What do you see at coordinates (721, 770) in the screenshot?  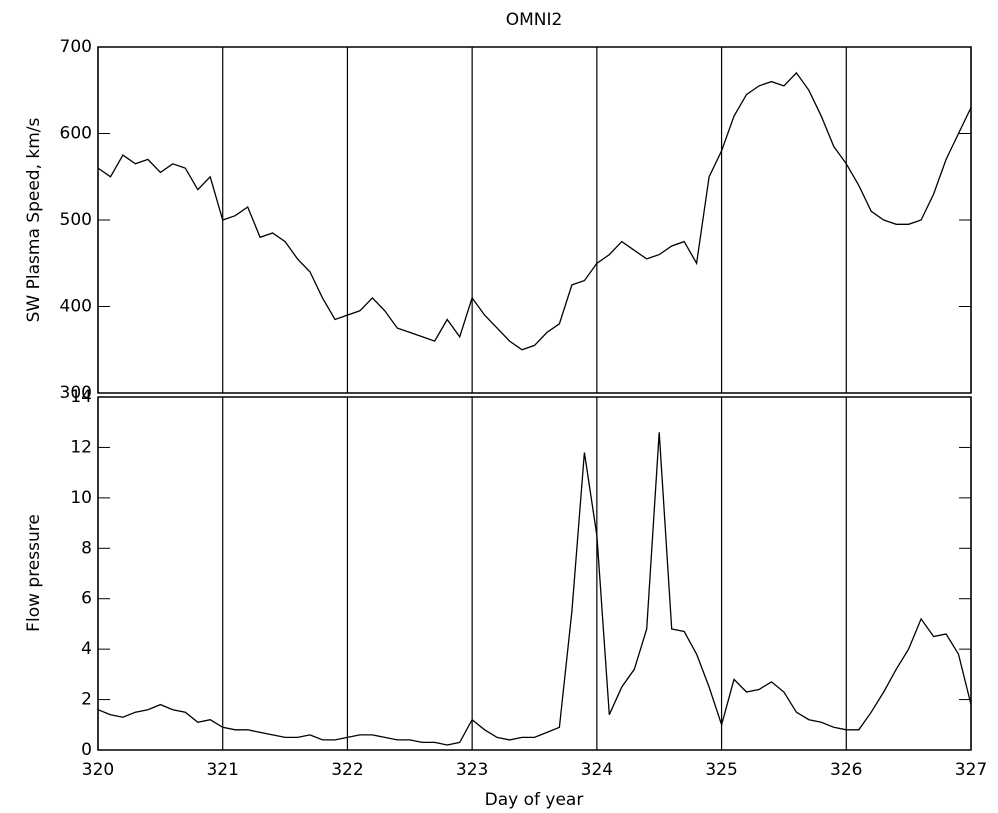 I see `x-tick-label: 325` at bounding box center [721, 770].